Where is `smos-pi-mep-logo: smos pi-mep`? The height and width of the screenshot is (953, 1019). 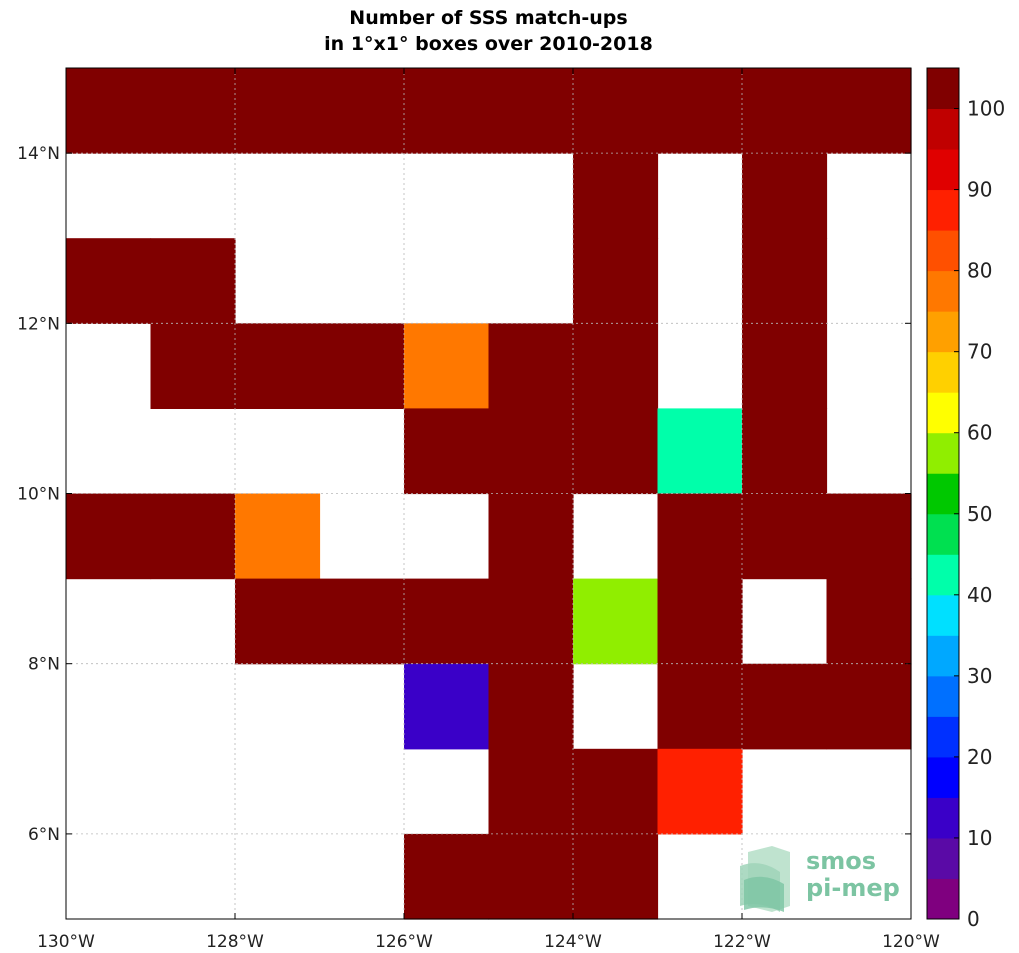
smos-pi-mep-logo: smos pi-mep is located at coordinates (820, 879).